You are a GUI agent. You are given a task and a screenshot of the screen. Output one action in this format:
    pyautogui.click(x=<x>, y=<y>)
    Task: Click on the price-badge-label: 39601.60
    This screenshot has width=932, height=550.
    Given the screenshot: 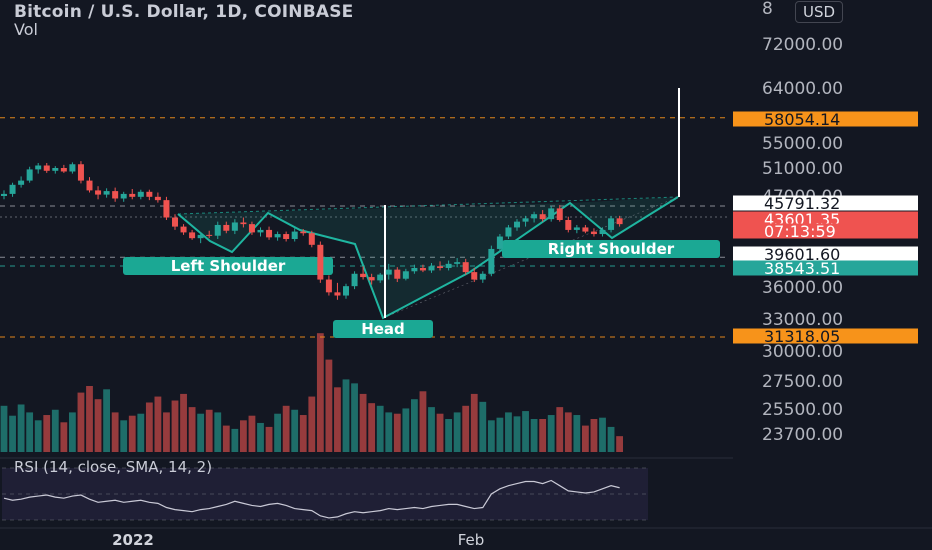 What is the action you would take?
    pyautogui.click(x=802, y=254)
    